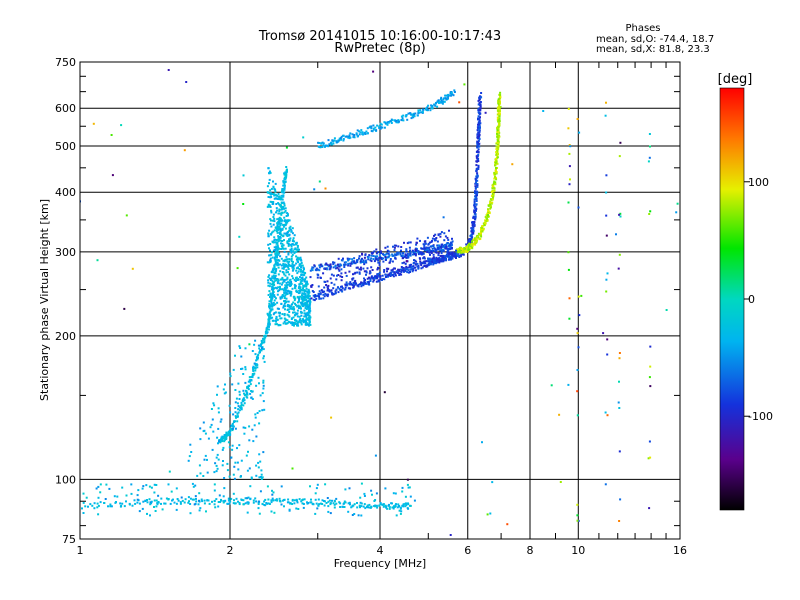 This screenshot has width=800, height=600. Describe the element at coordinates (642, 28) in the screenshot. I see `stats-header: Phases` at that location.